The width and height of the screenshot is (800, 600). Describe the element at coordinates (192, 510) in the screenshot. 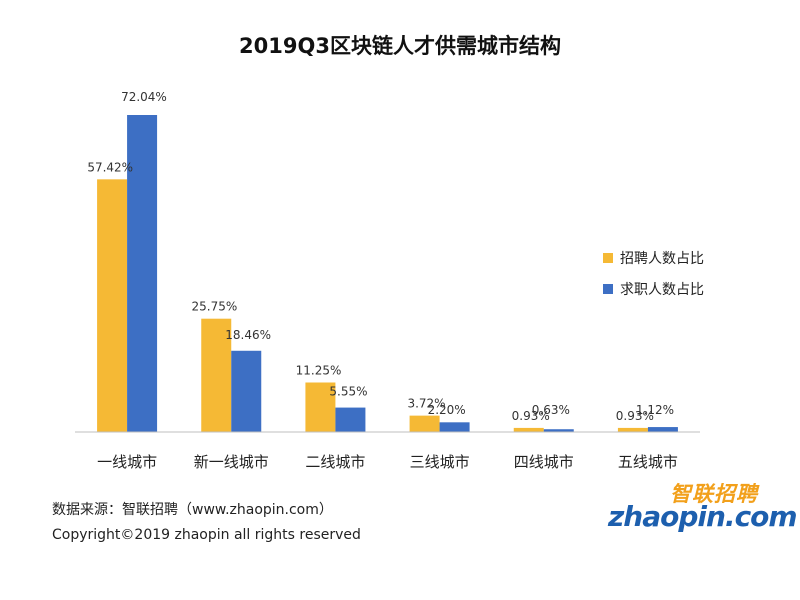

I see `data-source-text: 数据来源：智联招聘（www.zhaopin.com）` at that location.